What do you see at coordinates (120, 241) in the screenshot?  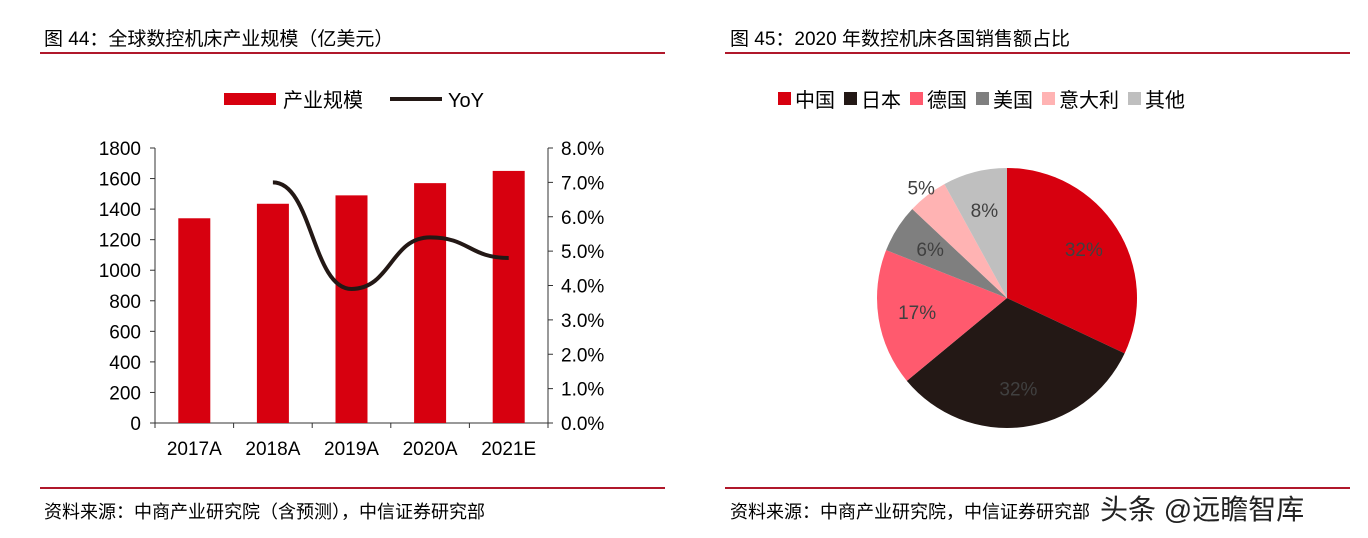 I see `y-tick-label: 1200` at bounding box center [120, 241].